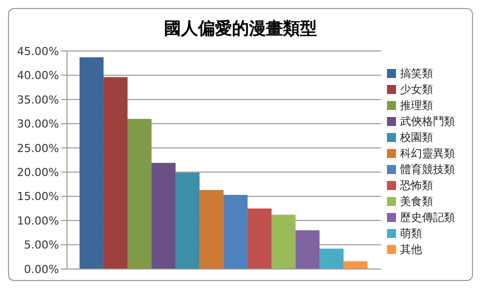 The height and width of the screenshot is (289, 481). Describe the element at coordinates (416, 185) in the screenshot. I see `legend-label: 恐怖類` at that location.